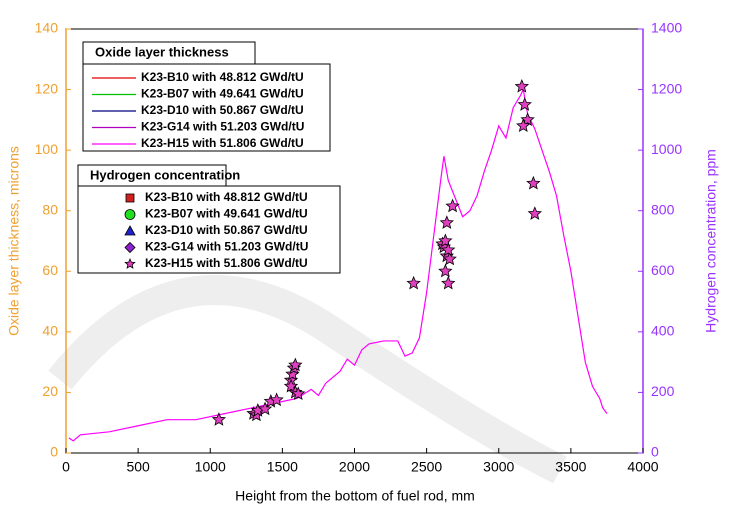  Describe the element at coordinates (162, 51) in the screenshot. I see `legend-title: Oxide layer thickness` at that location.